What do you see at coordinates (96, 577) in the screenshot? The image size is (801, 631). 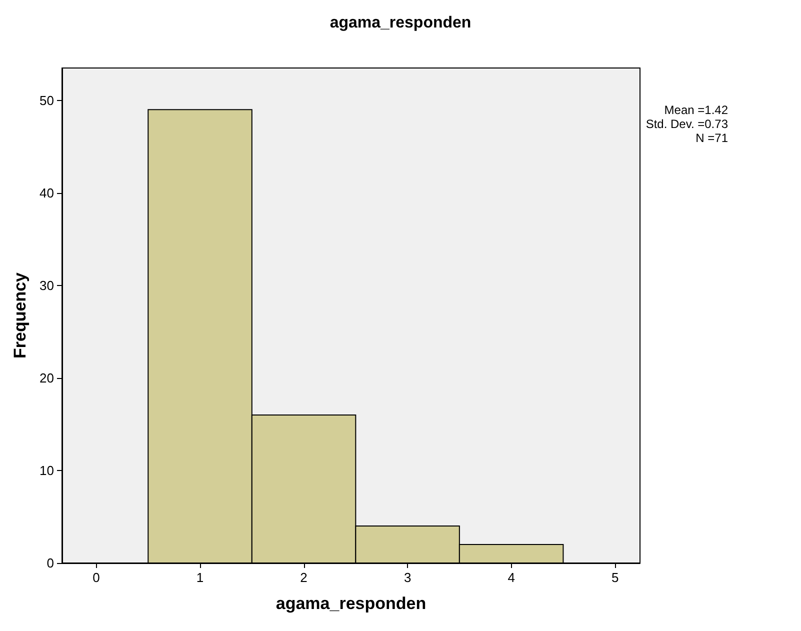 I see `x-tick-label: 0` at bounding box center [96, 577].